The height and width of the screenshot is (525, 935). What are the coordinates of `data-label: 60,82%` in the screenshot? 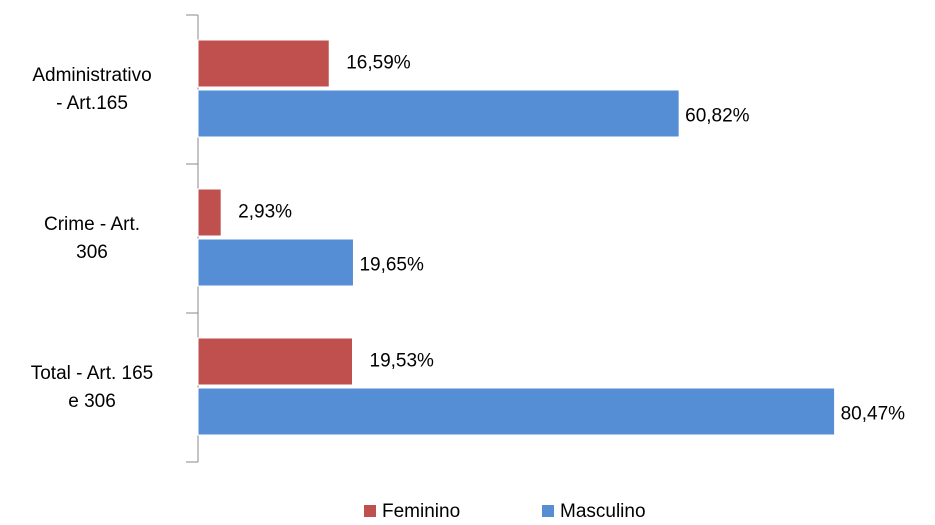 It's located at (717, 116).